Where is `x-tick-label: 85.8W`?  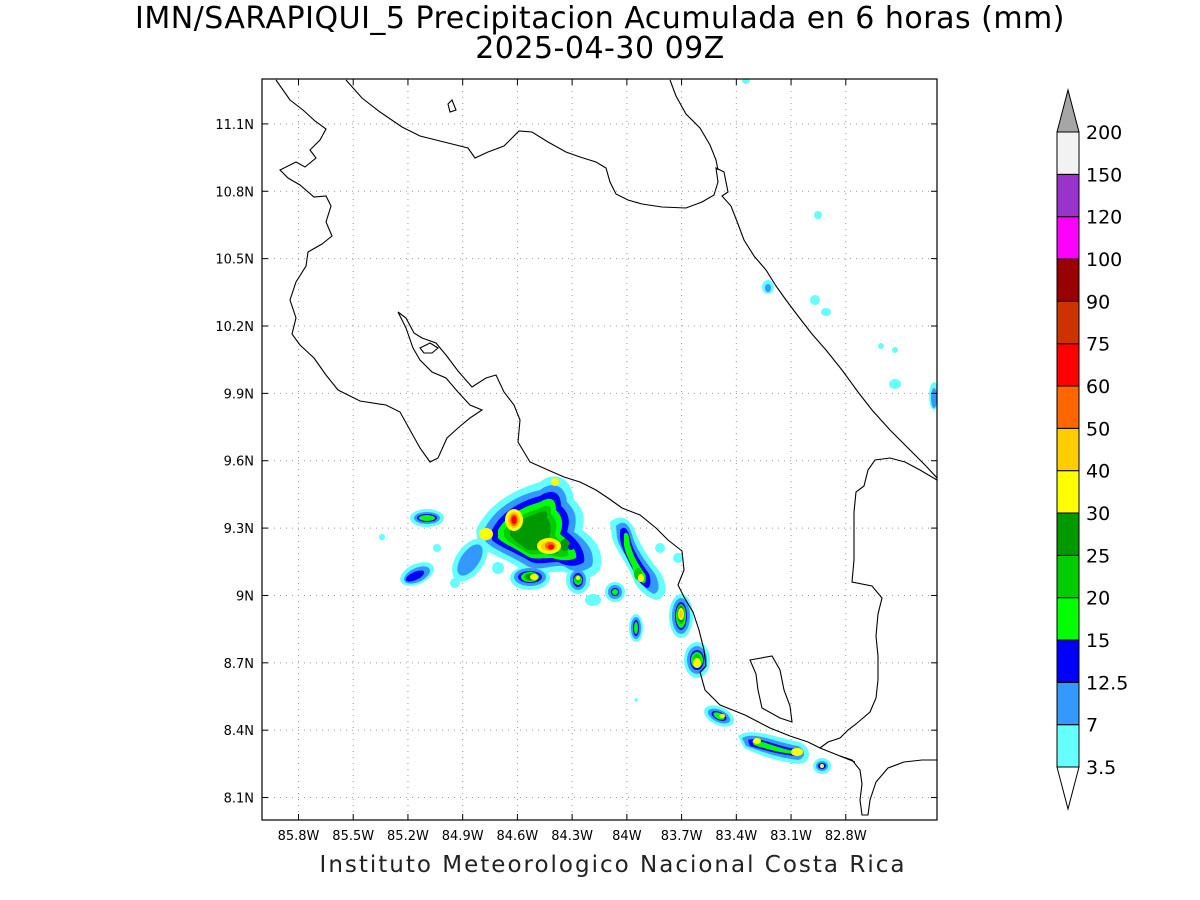
x-tick-label: 85.8W is located at coordinates (299, 836).